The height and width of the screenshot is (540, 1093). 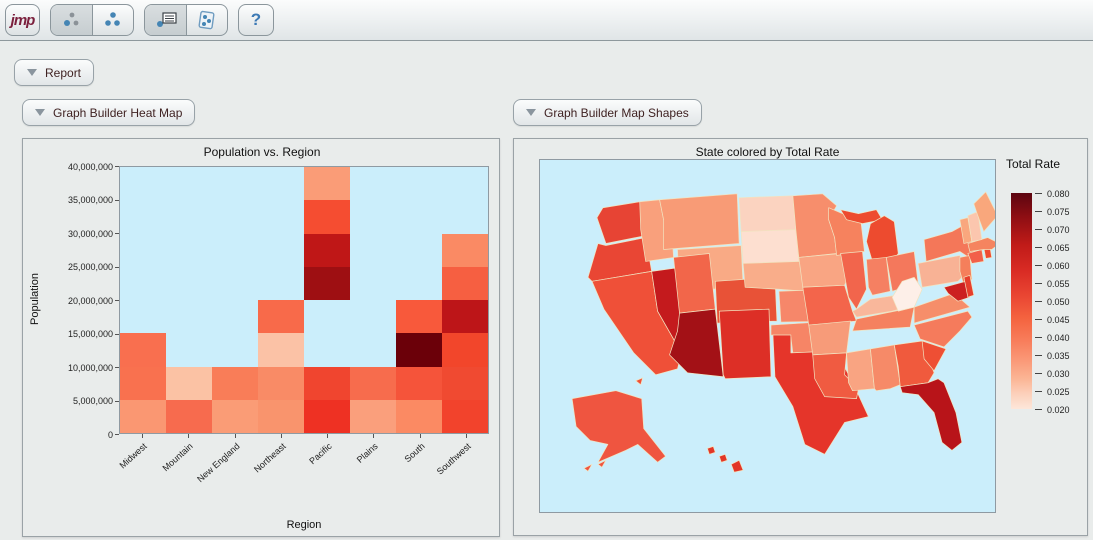 I want to click on state-AZ, so click(x=696, y=343).